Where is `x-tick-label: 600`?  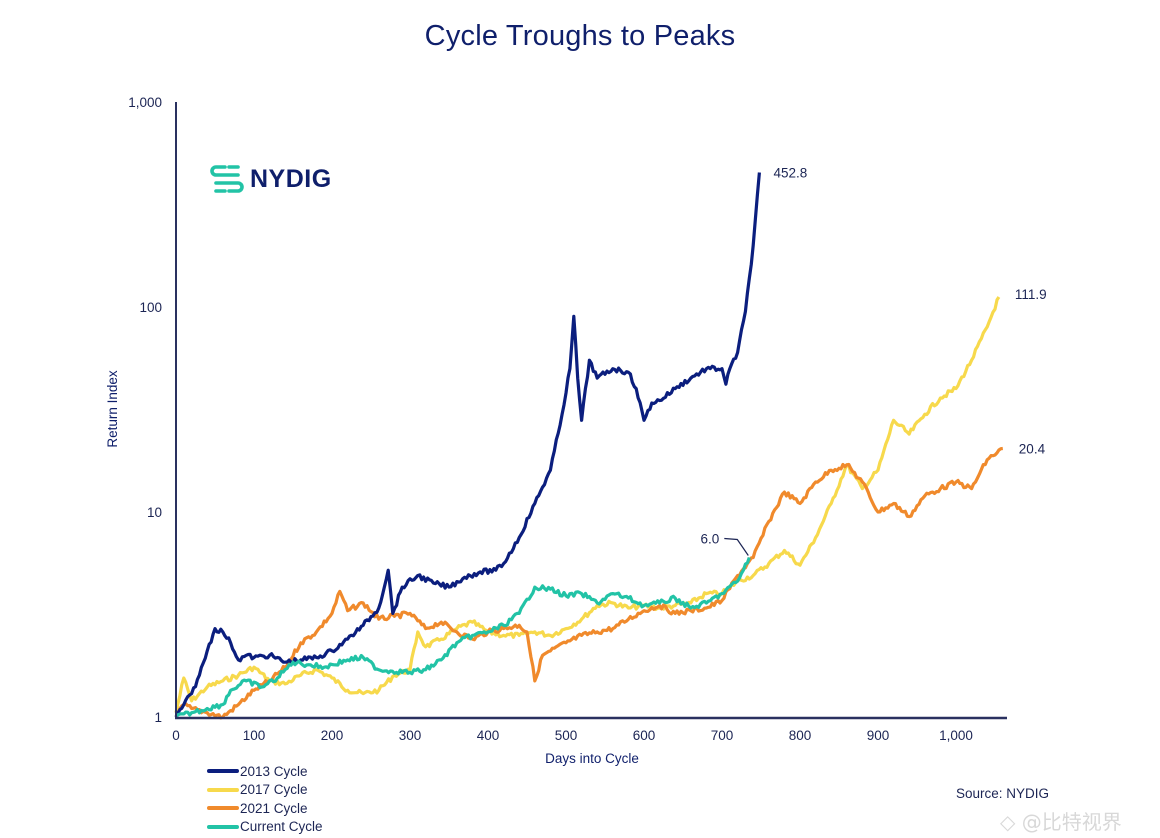
x-tick-label: 600 is located at coordinates (644, 735).